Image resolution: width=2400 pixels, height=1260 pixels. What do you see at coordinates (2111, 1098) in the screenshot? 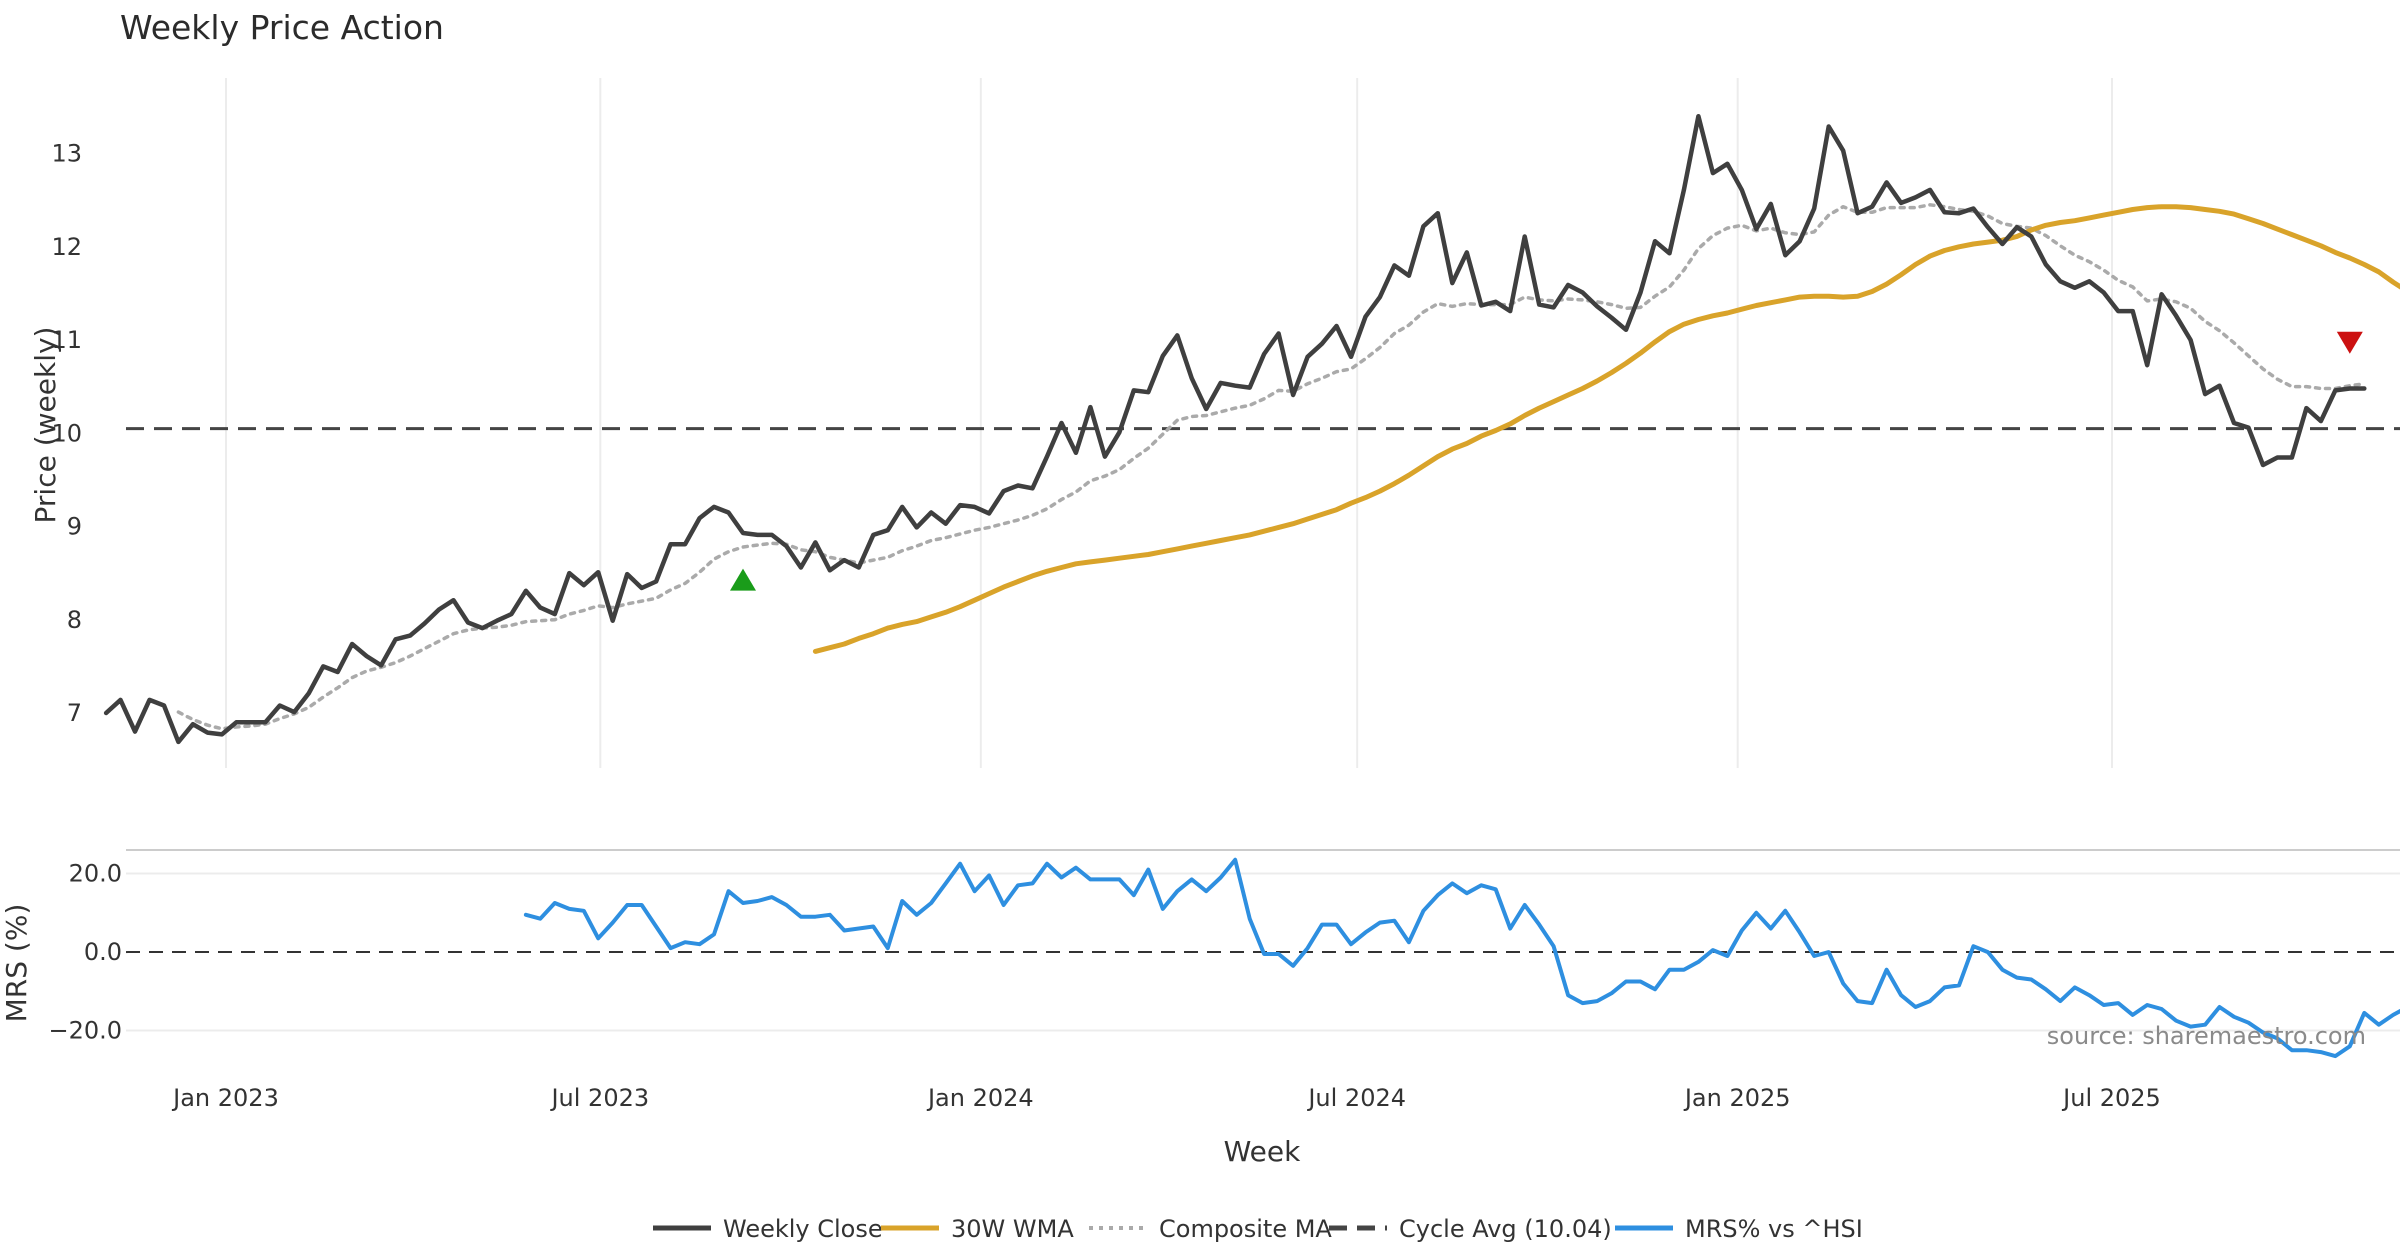
I see `xtick-jul-2025: Jul 2025` at bounding box center [2111, 1098].